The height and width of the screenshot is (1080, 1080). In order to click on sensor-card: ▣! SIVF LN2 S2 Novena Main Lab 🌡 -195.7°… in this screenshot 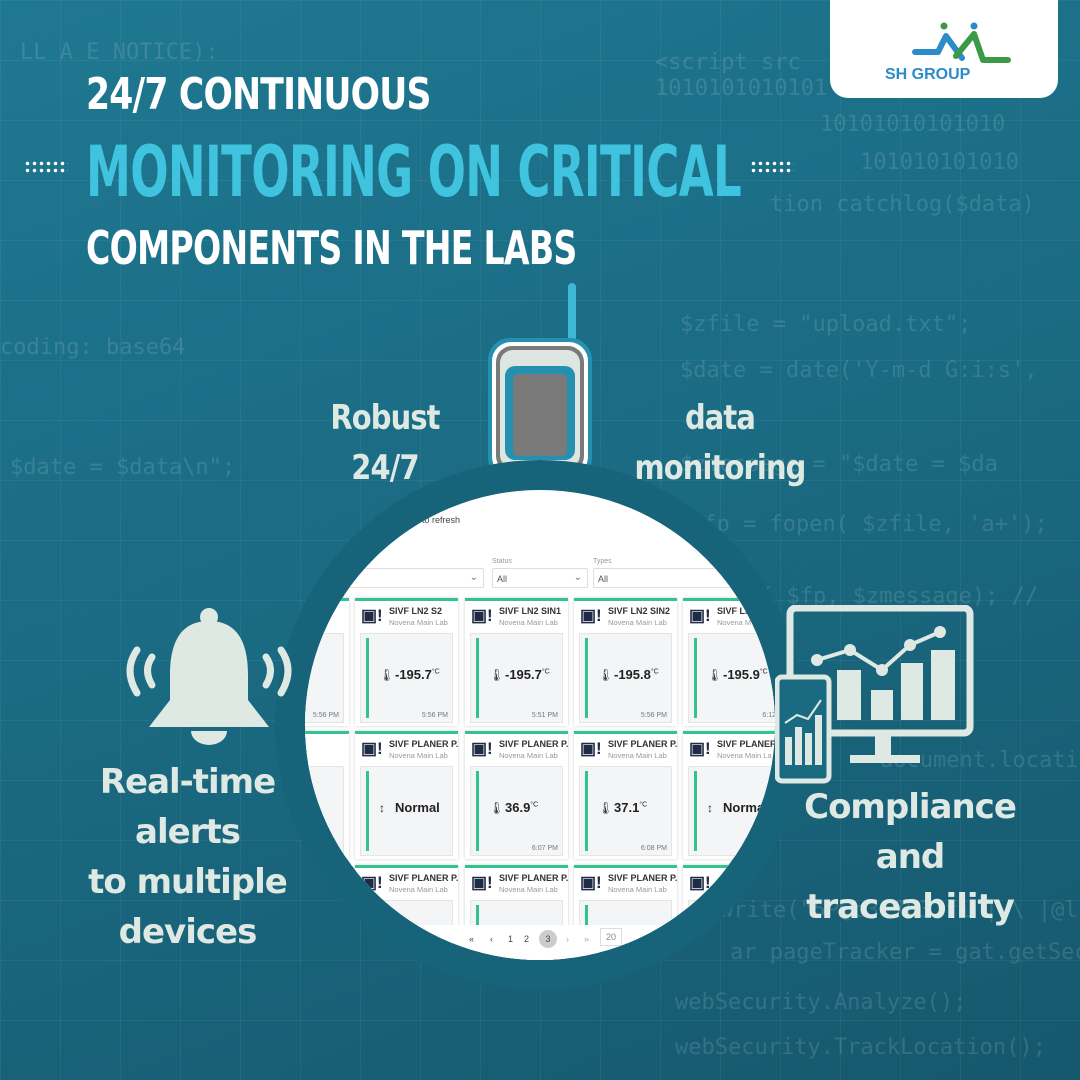, I will do `click(406, 662)`.